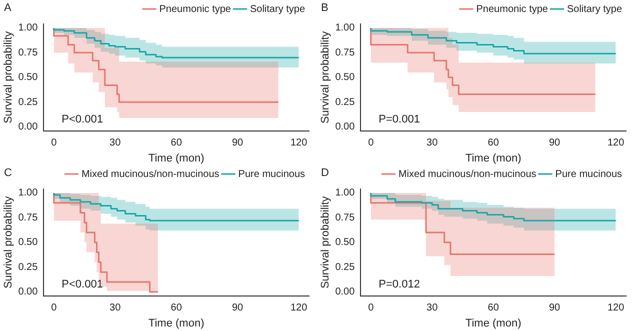  Describe the element at coordinates (399, 119) in the screenshot. I see `annotation: P=0.001` at that location.